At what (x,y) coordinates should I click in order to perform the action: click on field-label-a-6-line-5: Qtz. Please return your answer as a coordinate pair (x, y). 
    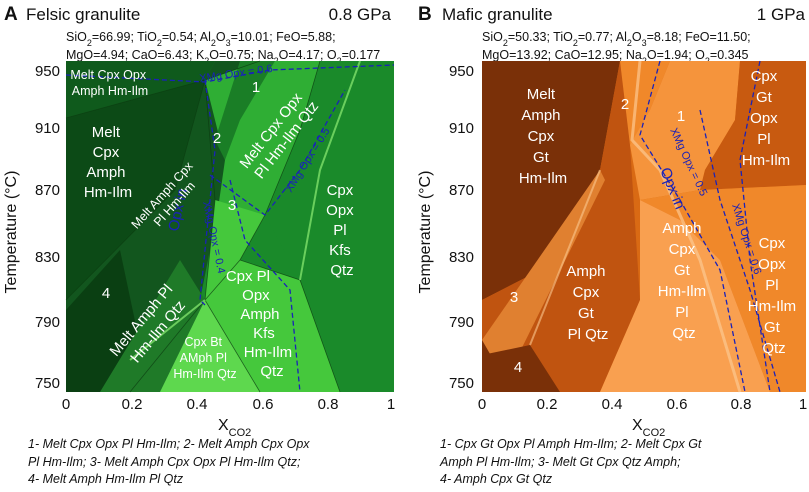
    Looking at the image, I should click on (271, 371).